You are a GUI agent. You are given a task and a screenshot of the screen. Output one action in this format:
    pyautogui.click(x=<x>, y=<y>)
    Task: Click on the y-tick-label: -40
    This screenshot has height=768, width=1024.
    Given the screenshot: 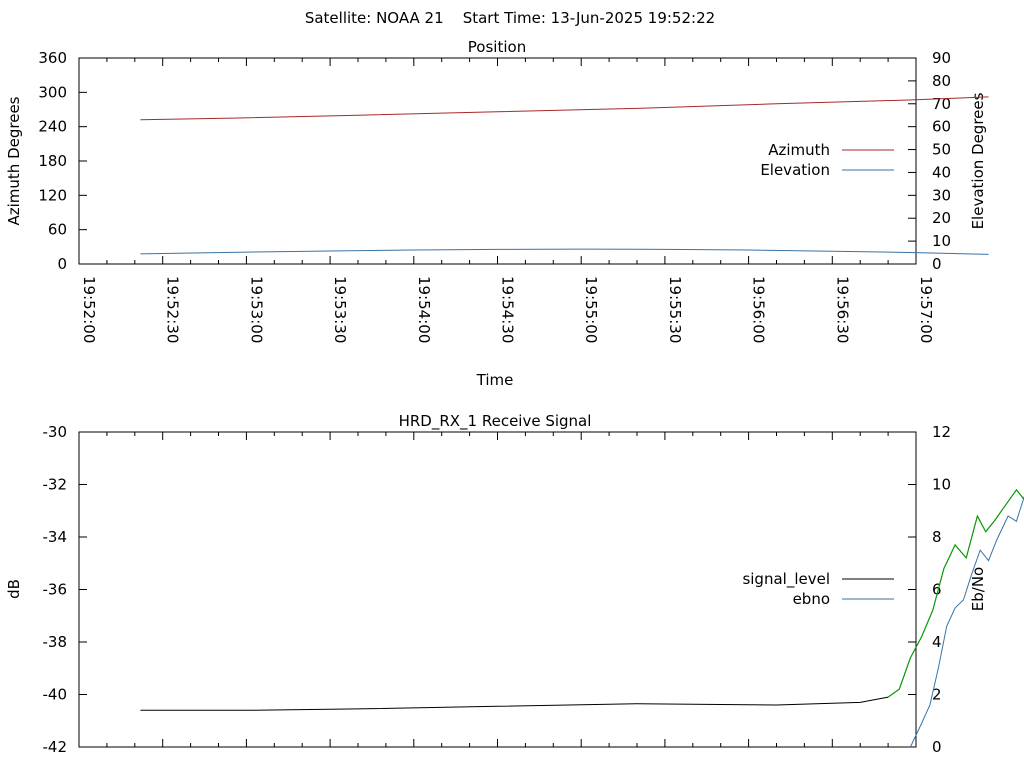 What is the action you would take?
    pyautogui.click(x=55, y=695)
    